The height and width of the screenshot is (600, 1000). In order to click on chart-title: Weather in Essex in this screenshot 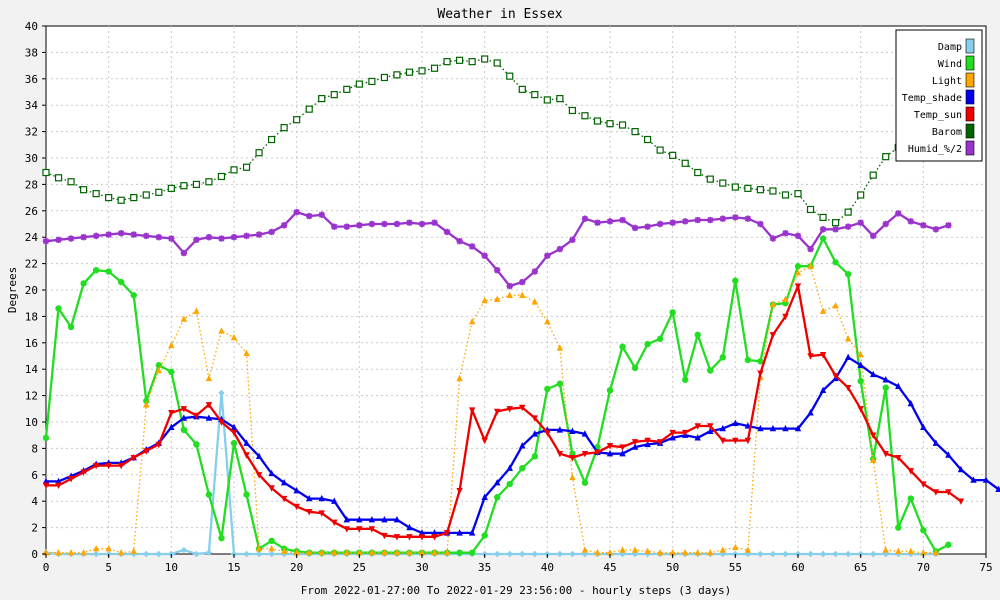, I will do `click(499, 14)`.